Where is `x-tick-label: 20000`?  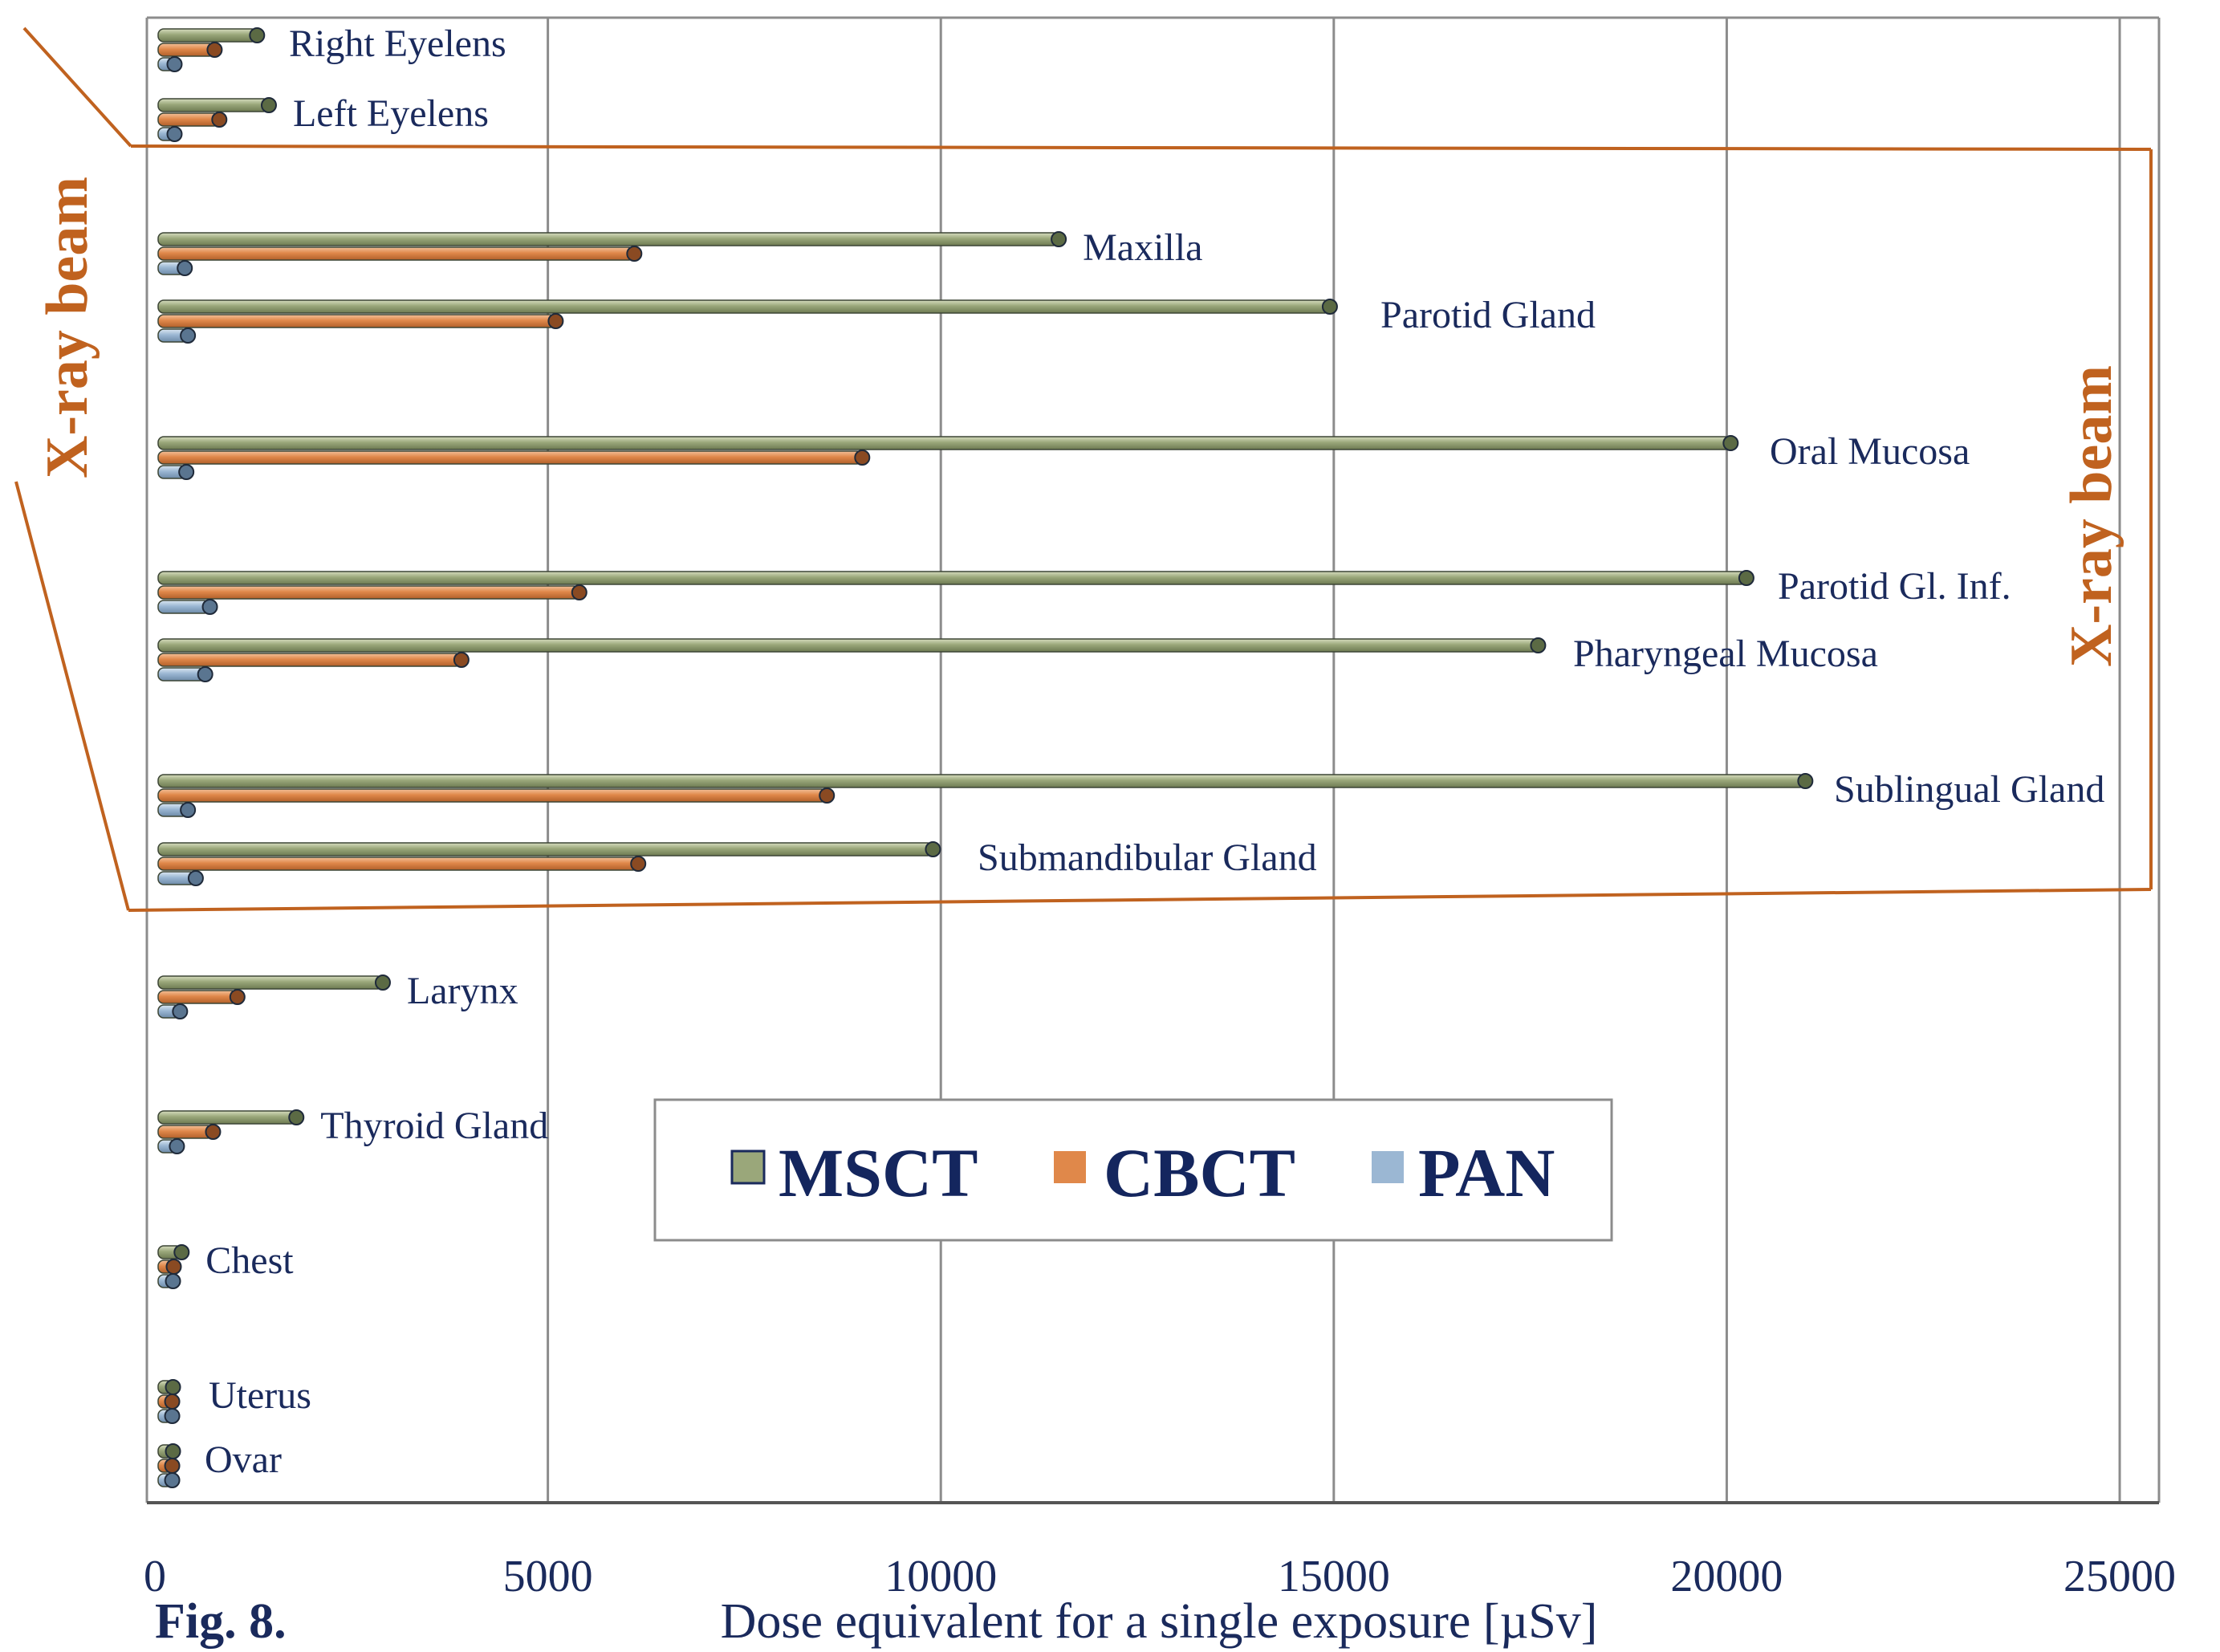 x-tick-label: 20000 is located at coordinates (1726, 1576).